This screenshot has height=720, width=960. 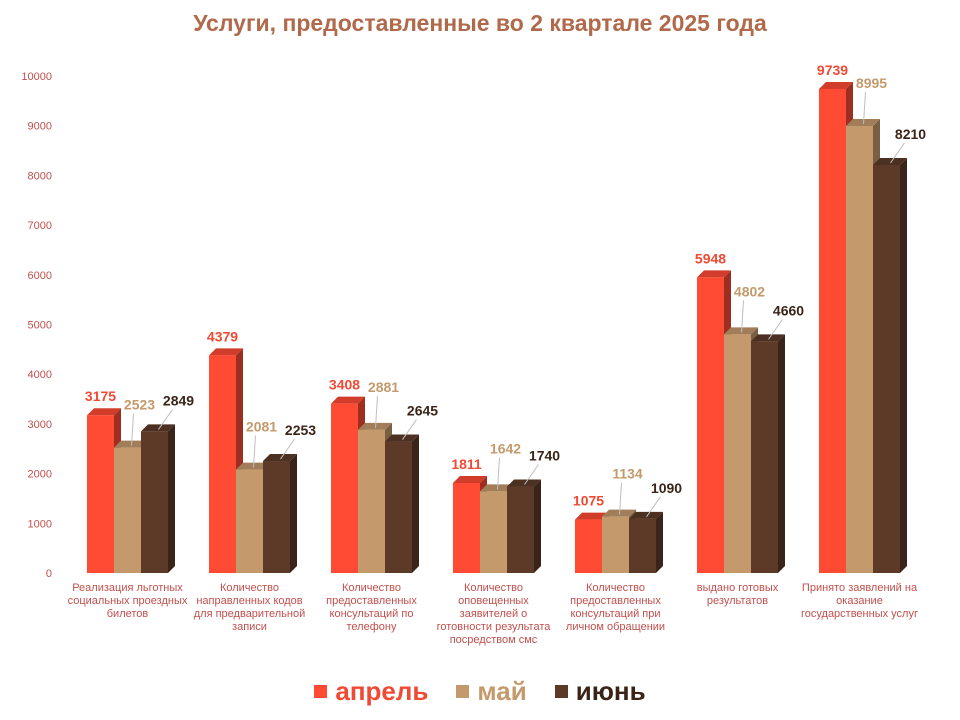 I want to click on data-label: 2645, so click(x=422, y=411).